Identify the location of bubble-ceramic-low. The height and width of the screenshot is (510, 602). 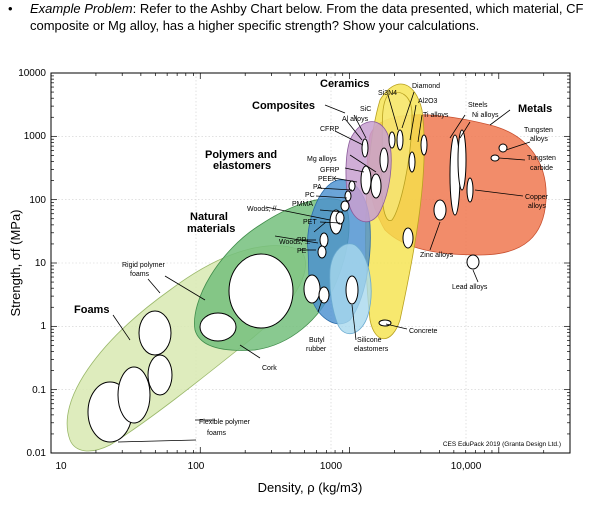
(408, 238).